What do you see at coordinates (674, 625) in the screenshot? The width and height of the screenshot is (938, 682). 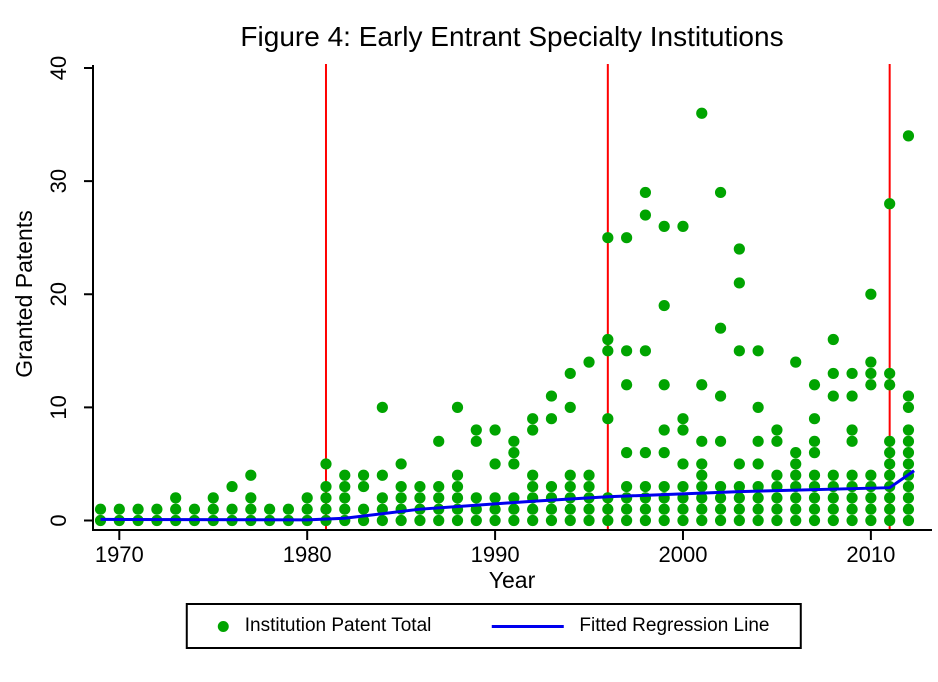 I see `regression-legend-label: Fitted Regression Line` at bounding box center [674, 625].